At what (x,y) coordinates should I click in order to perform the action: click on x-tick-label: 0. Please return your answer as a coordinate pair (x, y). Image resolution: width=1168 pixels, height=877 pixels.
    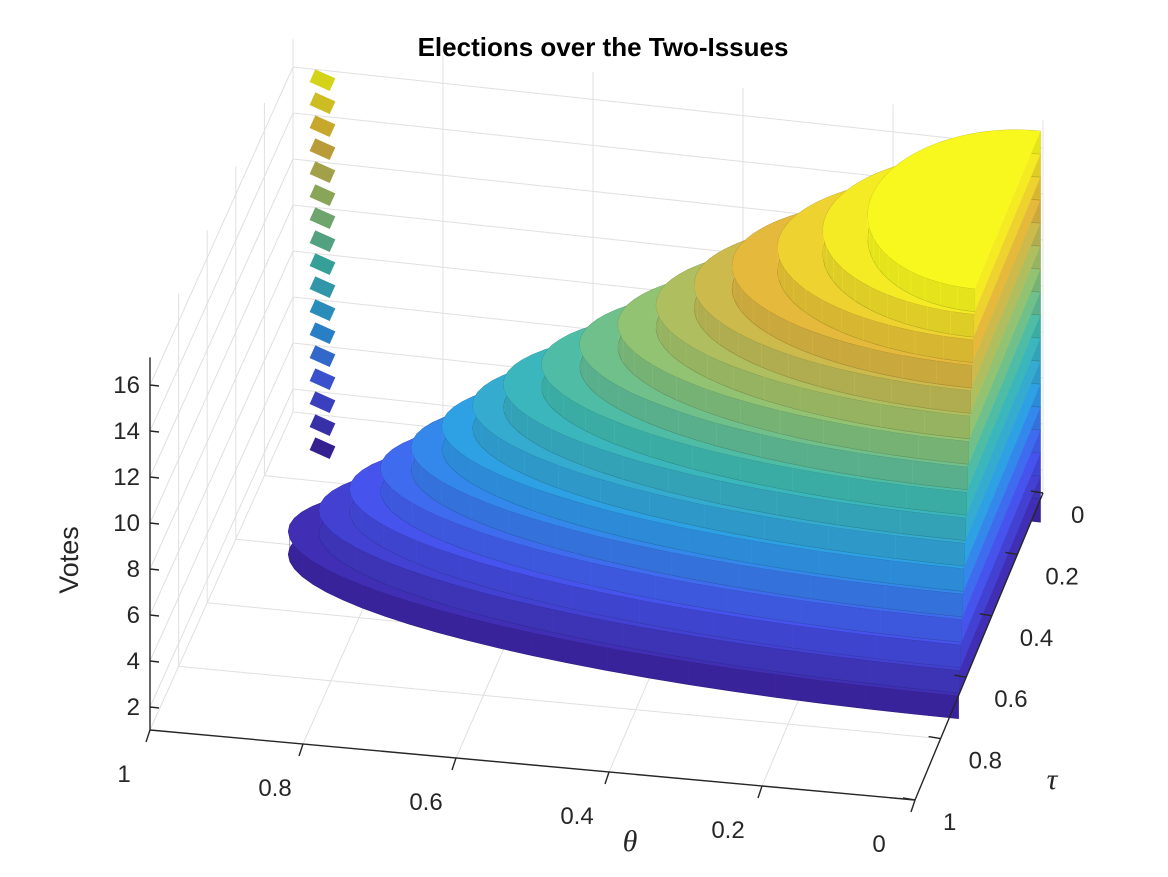
    Looking at the image, I should click on (878, 844).